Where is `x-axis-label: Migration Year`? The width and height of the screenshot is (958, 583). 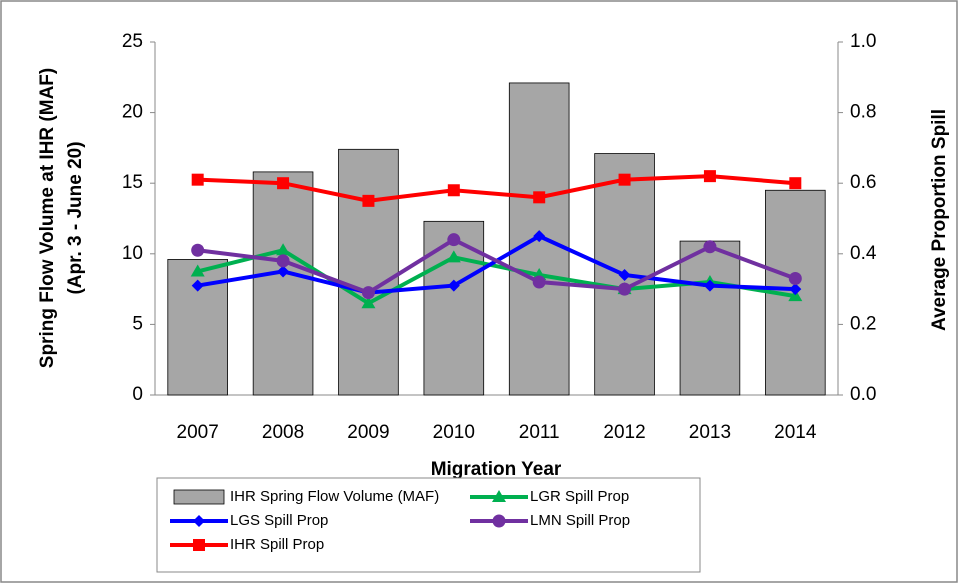 x-axis-label: Migration Year is located at coordinates (496, 469).